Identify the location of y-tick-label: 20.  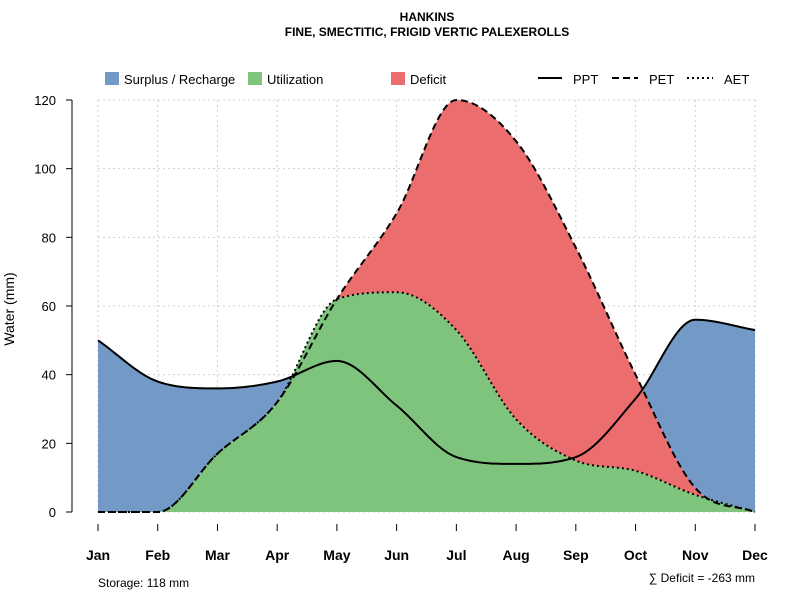
(49, 443).